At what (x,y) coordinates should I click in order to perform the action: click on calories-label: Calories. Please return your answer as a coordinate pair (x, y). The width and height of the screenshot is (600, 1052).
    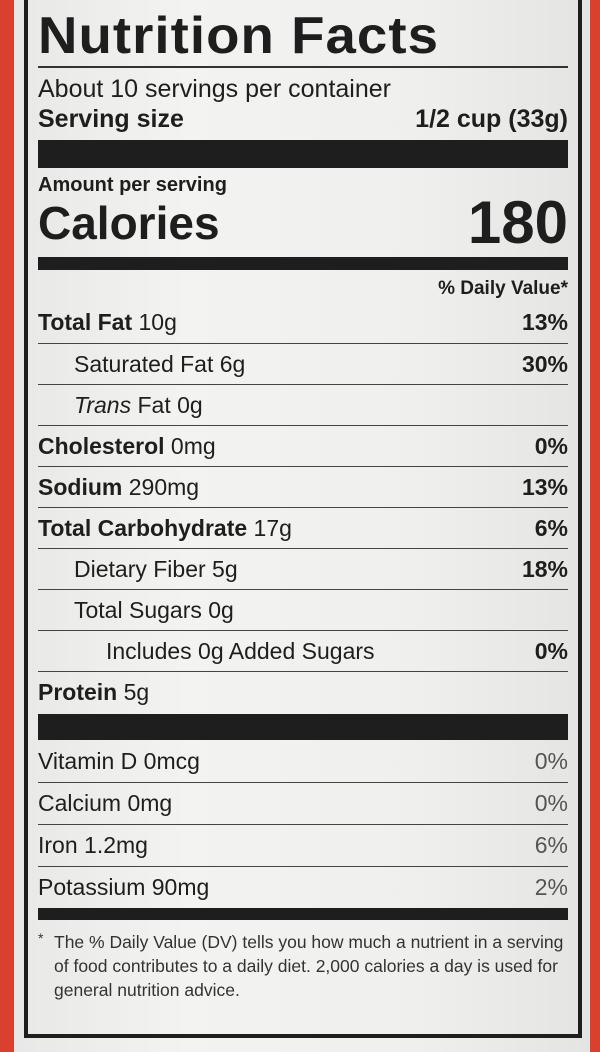
    Looking at the image, I should click on (129, 223).